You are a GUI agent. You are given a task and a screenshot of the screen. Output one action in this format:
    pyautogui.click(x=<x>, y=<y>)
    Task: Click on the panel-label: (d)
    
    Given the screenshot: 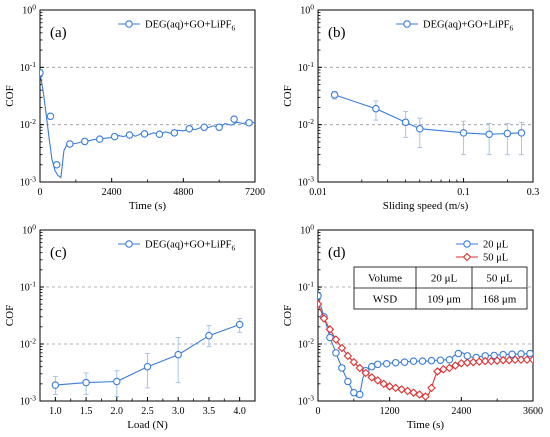 What is the action you would take?
    pyautogui.click(x=337, y=253)
    